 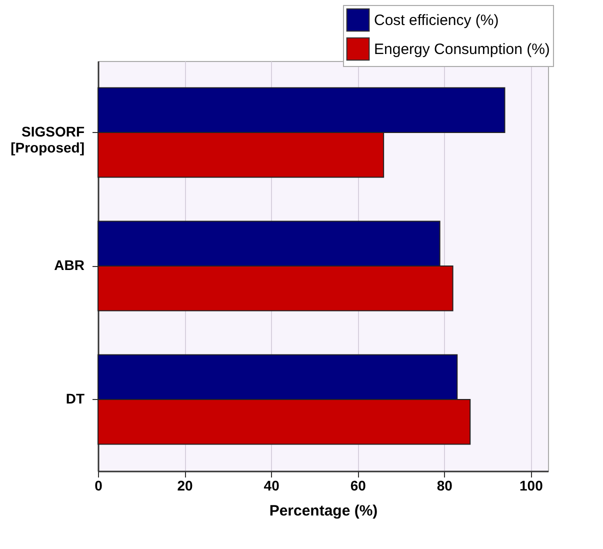 What do you see at coordinates (47, 139) in the screenshot?
I see `y-tick-label: SIGSORF [Proposed]` at bounding box center [47, 139].